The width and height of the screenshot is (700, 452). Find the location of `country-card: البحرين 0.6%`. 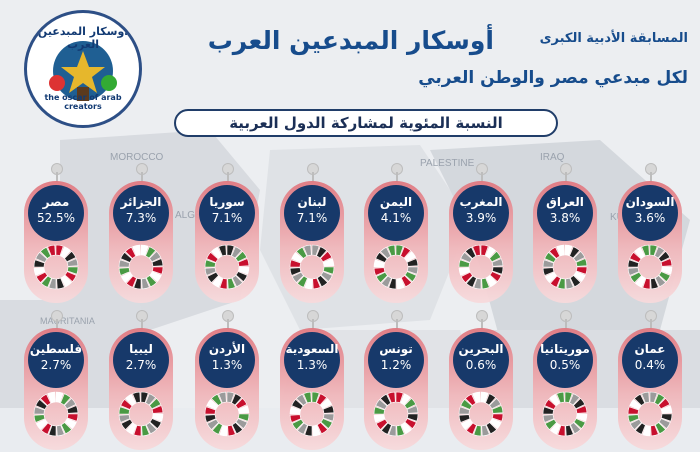

country-card: البحرين 0.6% is located at coordinates (481, 381).